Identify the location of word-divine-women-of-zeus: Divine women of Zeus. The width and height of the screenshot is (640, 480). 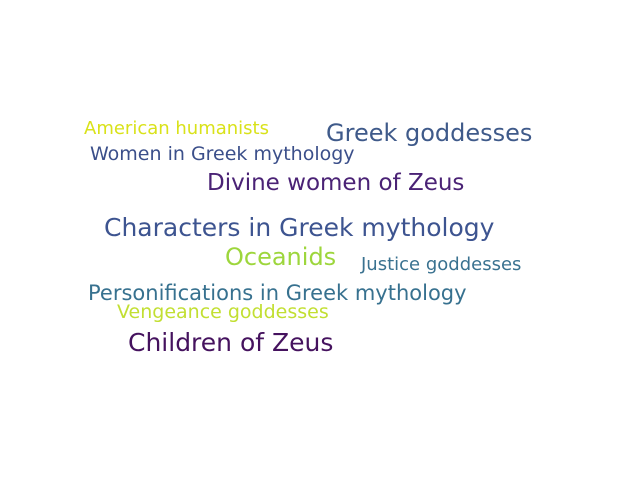
(336, 183).